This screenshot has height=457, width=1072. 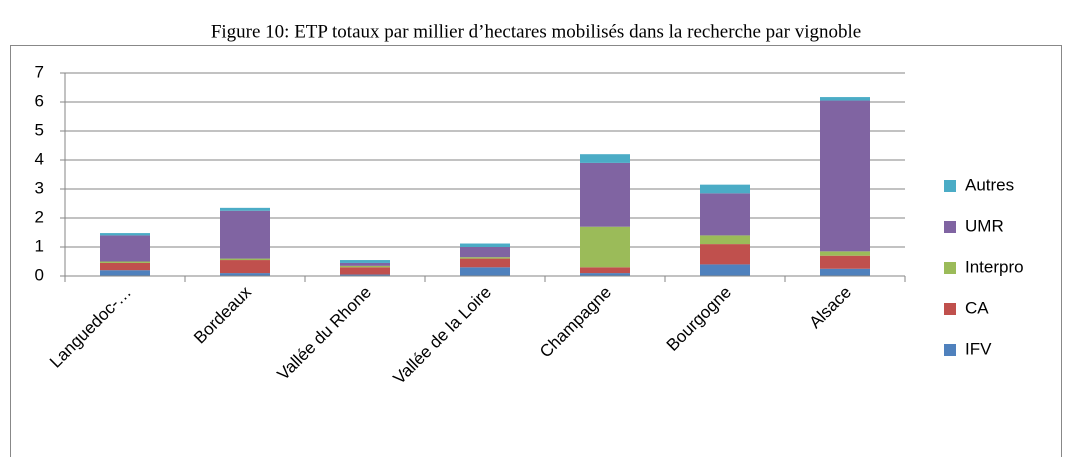 I want to click on y-tick-label: 7, so click(x=39, y=71).